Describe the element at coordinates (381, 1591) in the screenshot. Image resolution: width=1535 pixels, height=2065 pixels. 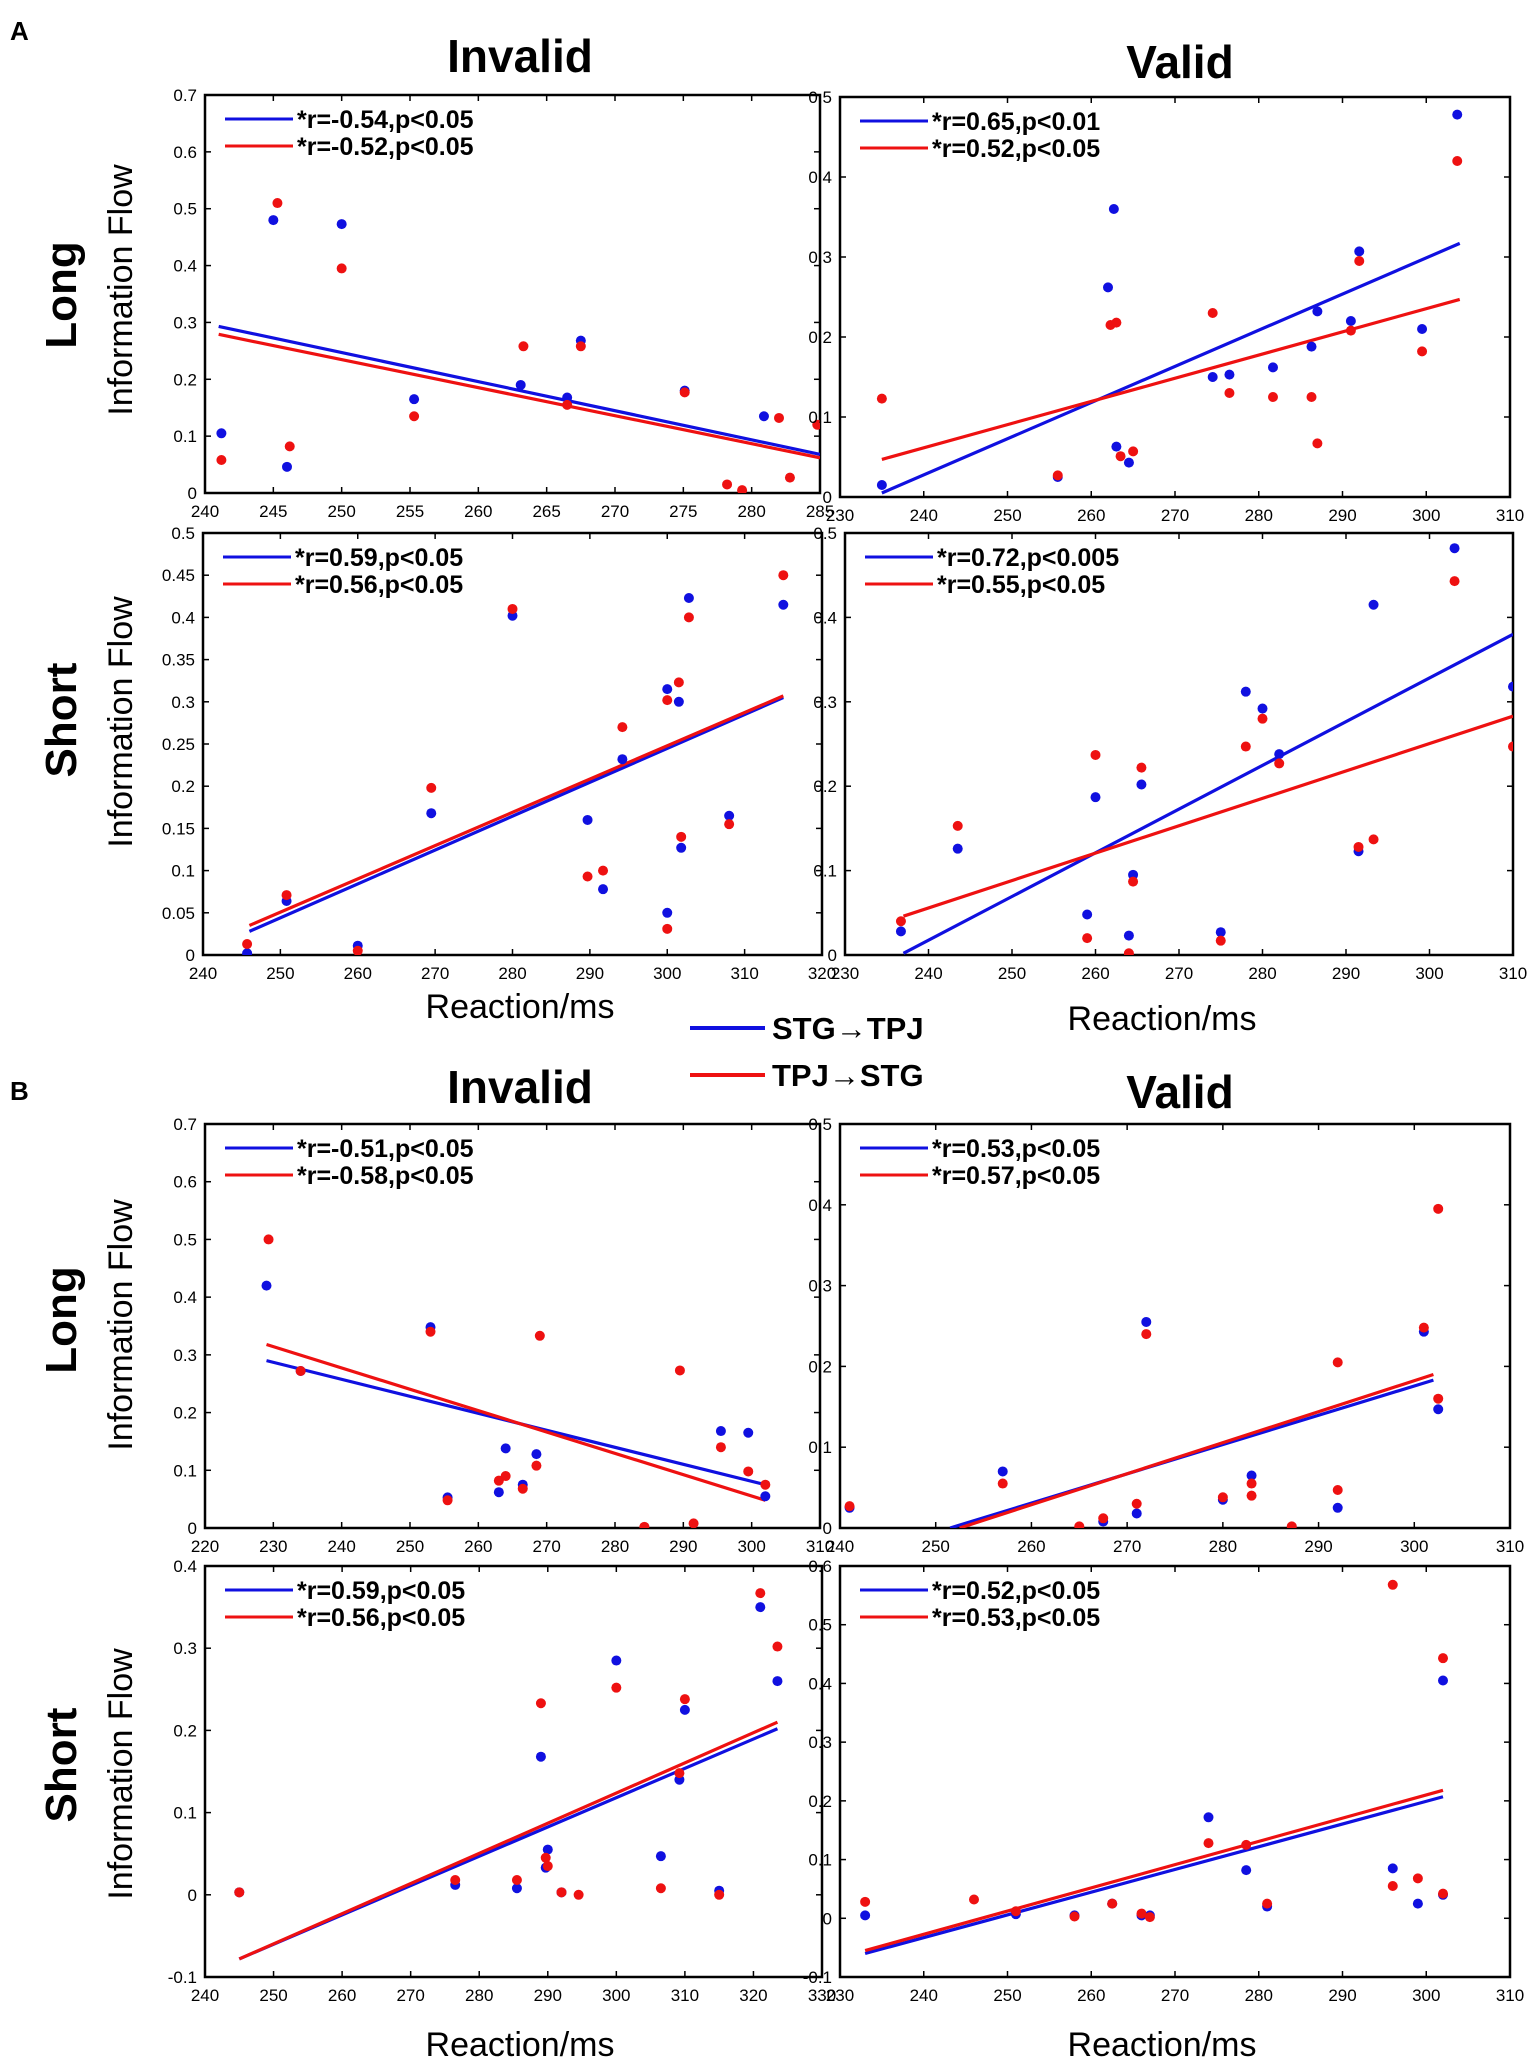
I see `annotation-text: *r=0.59,p<0.05` at that location.